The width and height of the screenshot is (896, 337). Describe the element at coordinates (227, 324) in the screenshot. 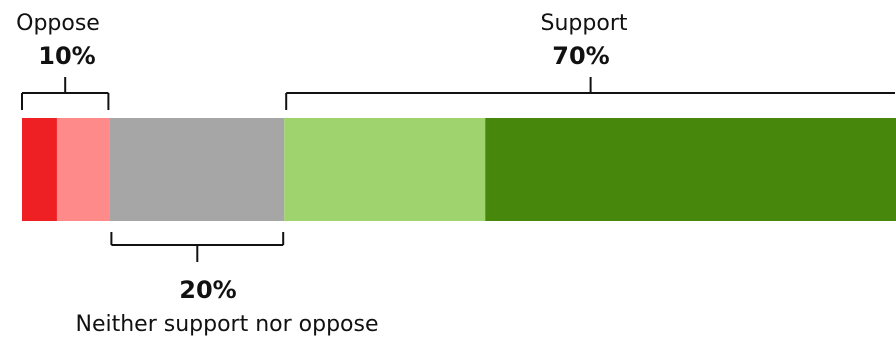

I see `neither-label: Neither support nor oppose` at that location.